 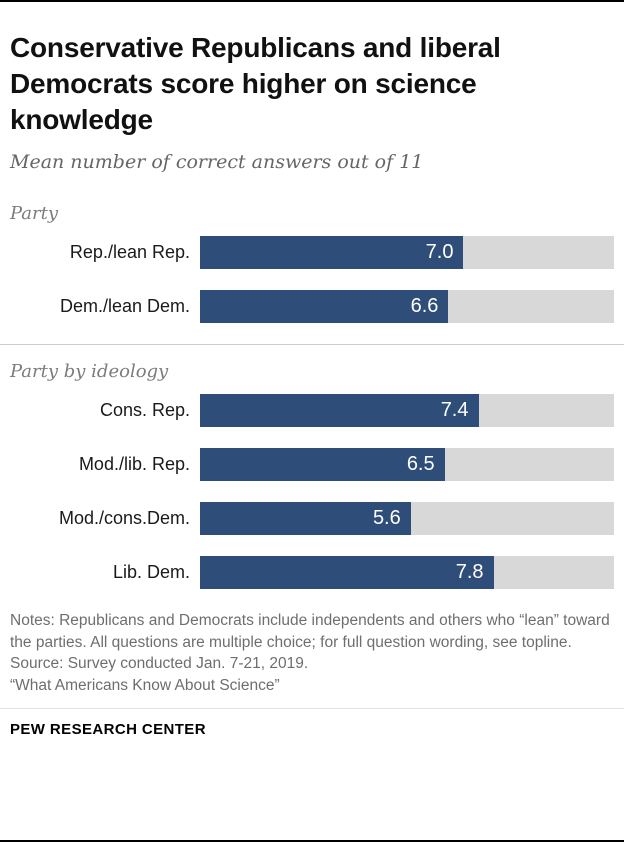 I want to click on bar-row: Mod./lib. Rep. 6.5, so click(x=312, y=465).